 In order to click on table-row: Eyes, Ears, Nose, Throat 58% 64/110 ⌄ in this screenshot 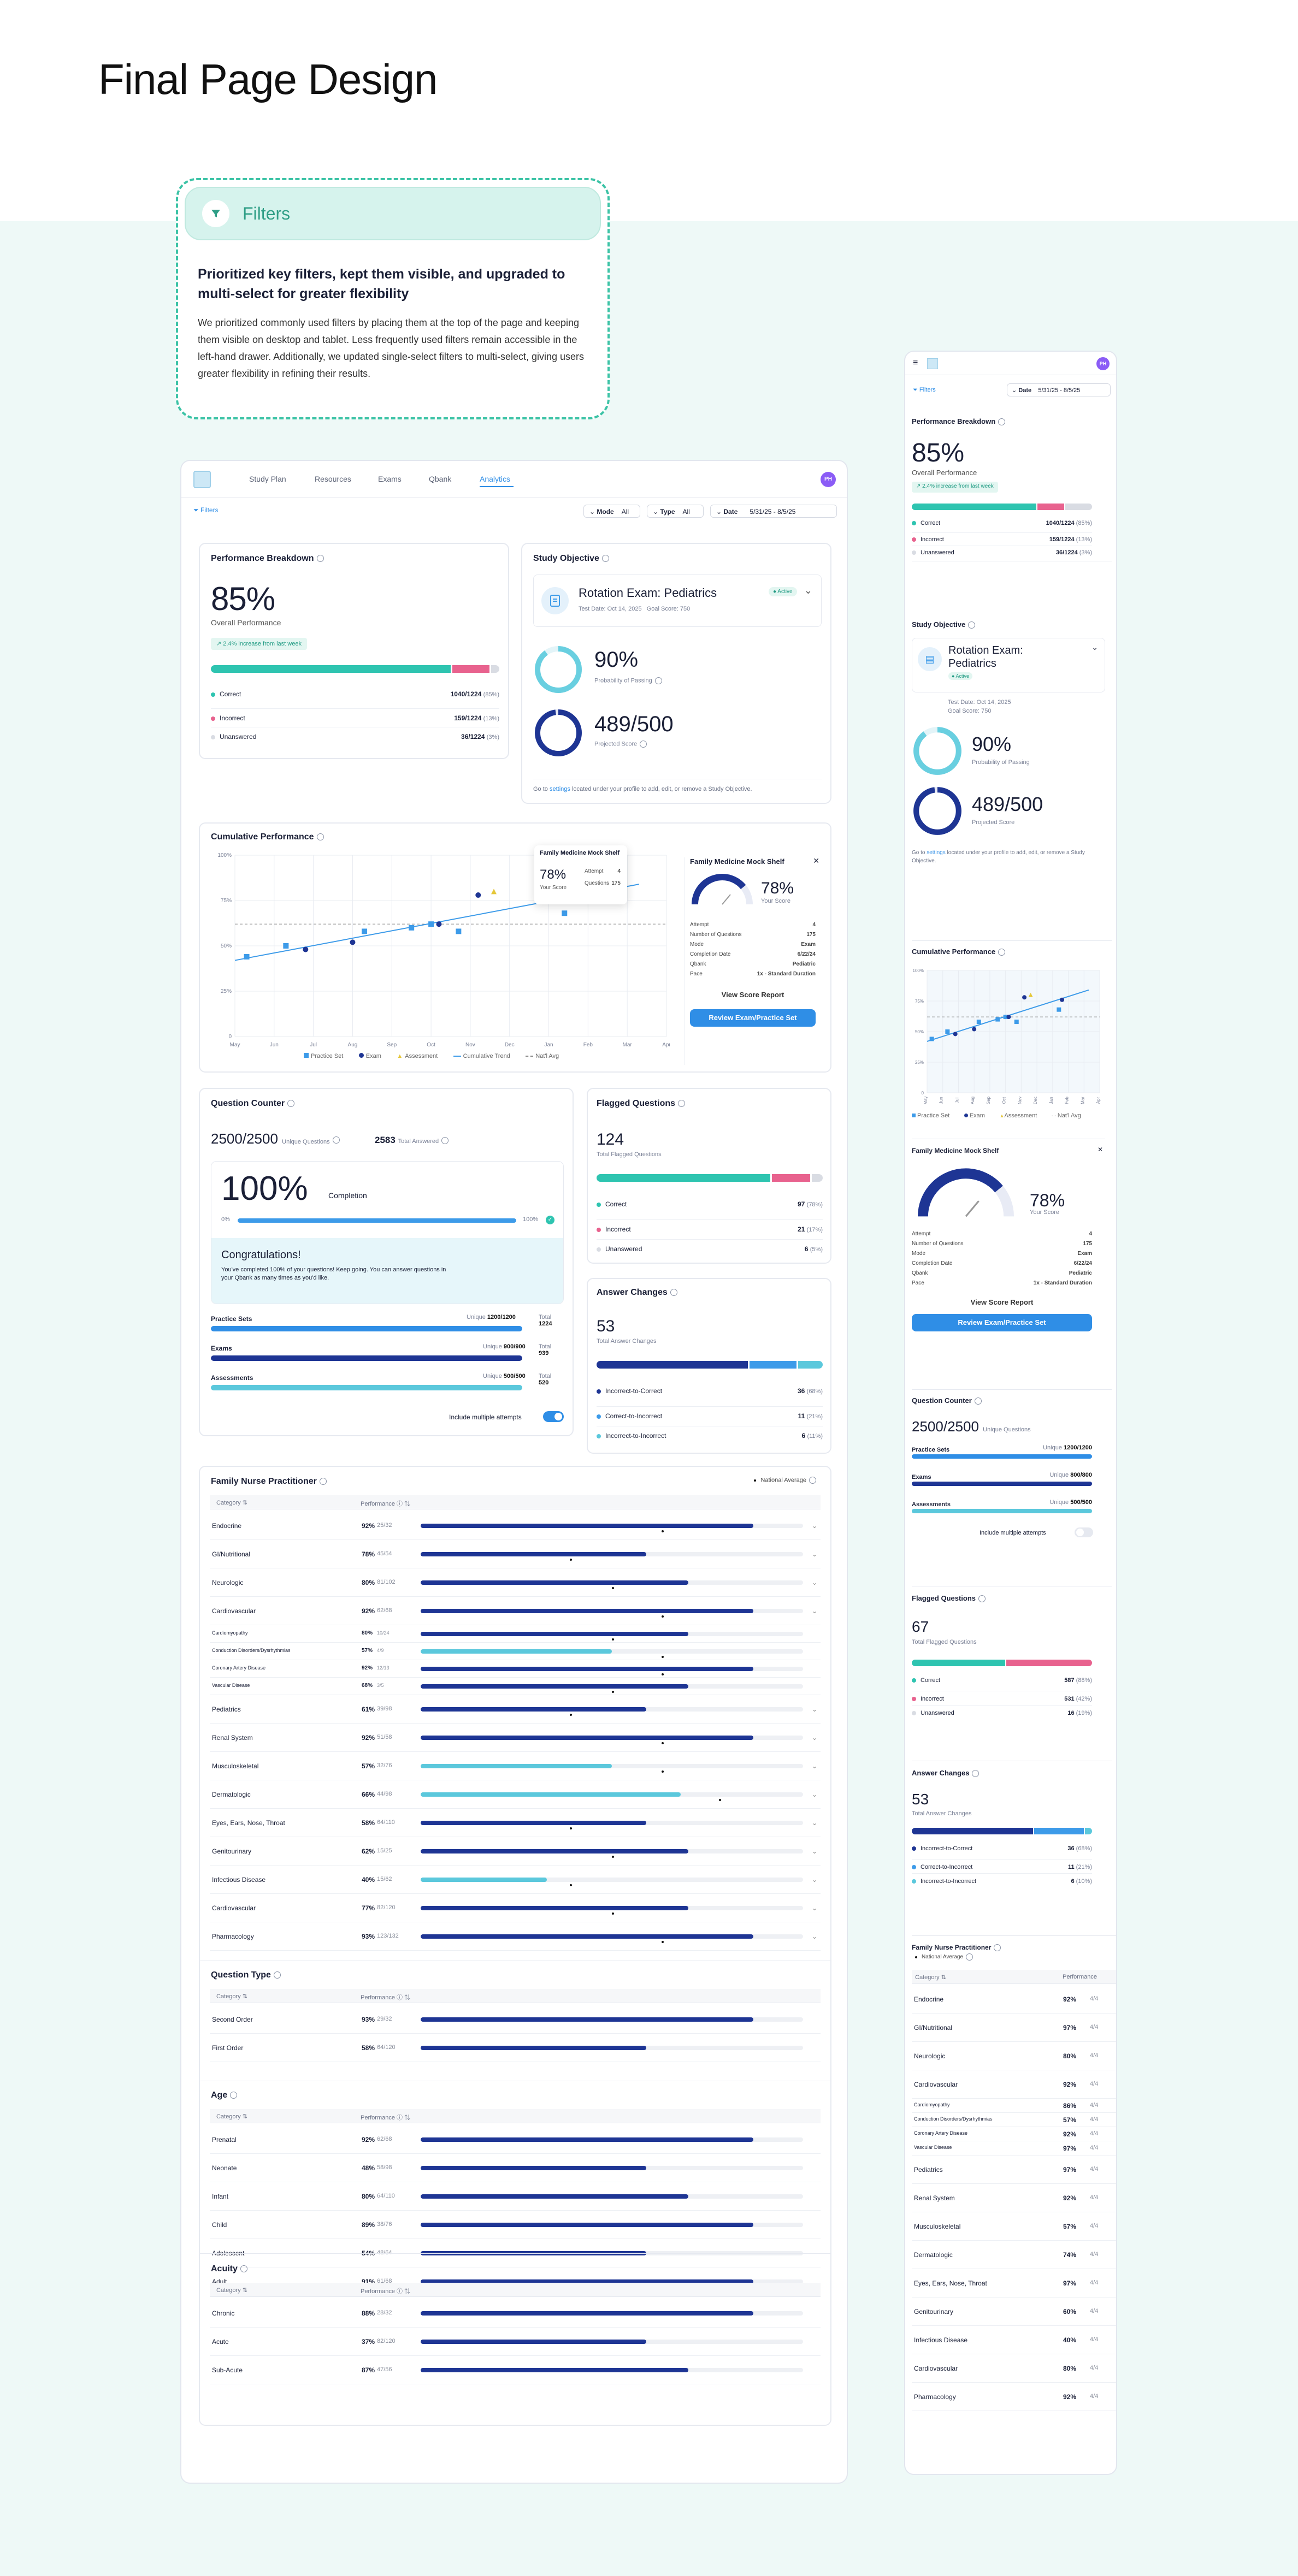, I will do `click(515, 1823)`.